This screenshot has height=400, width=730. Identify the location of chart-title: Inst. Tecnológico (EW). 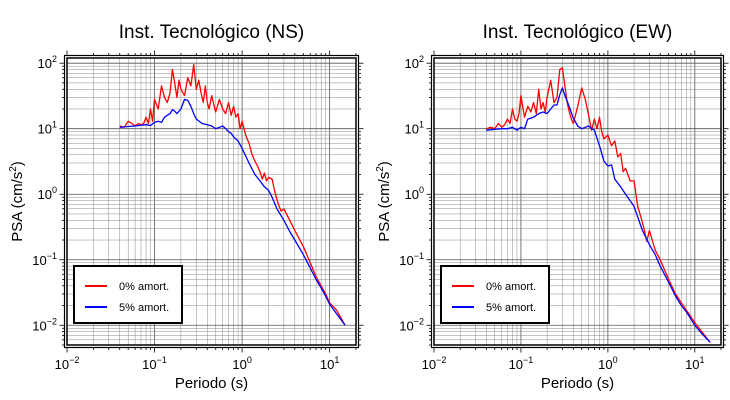
(578, 32).